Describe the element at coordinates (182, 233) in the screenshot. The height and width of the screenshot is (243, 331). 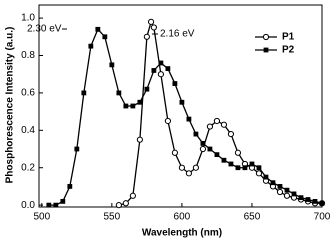
I see `x-axis-label: Wavelength (nm)` at that location.